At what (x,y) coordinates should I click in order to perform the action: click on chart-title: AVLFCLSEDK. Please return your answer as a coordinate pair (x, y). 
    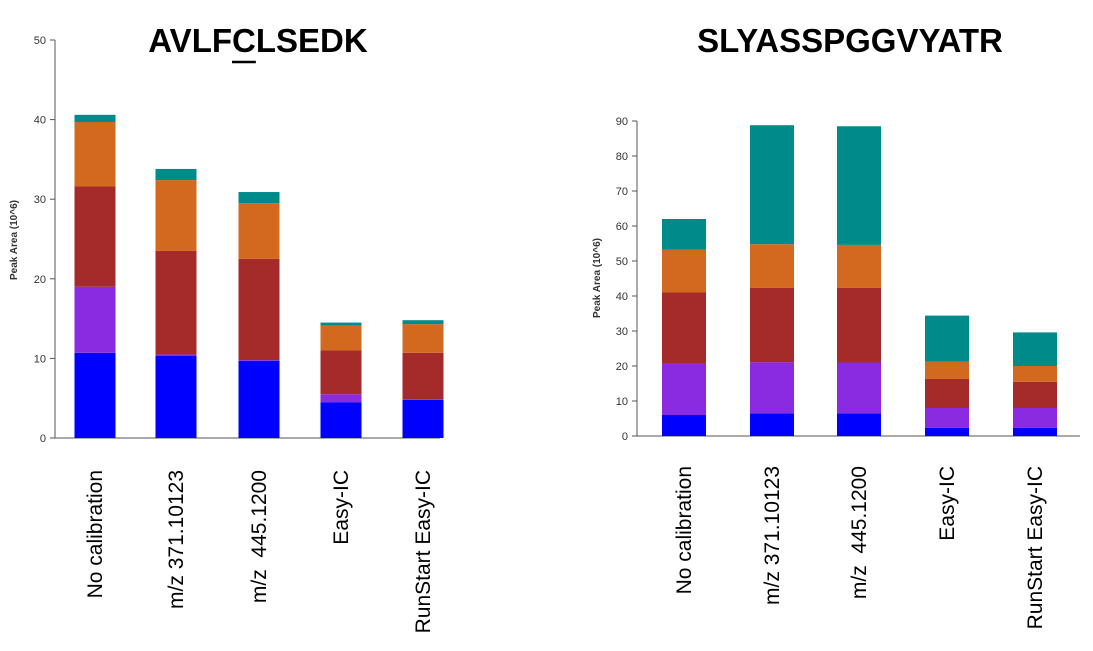
    Looking at the image, I should click on (258, 40).